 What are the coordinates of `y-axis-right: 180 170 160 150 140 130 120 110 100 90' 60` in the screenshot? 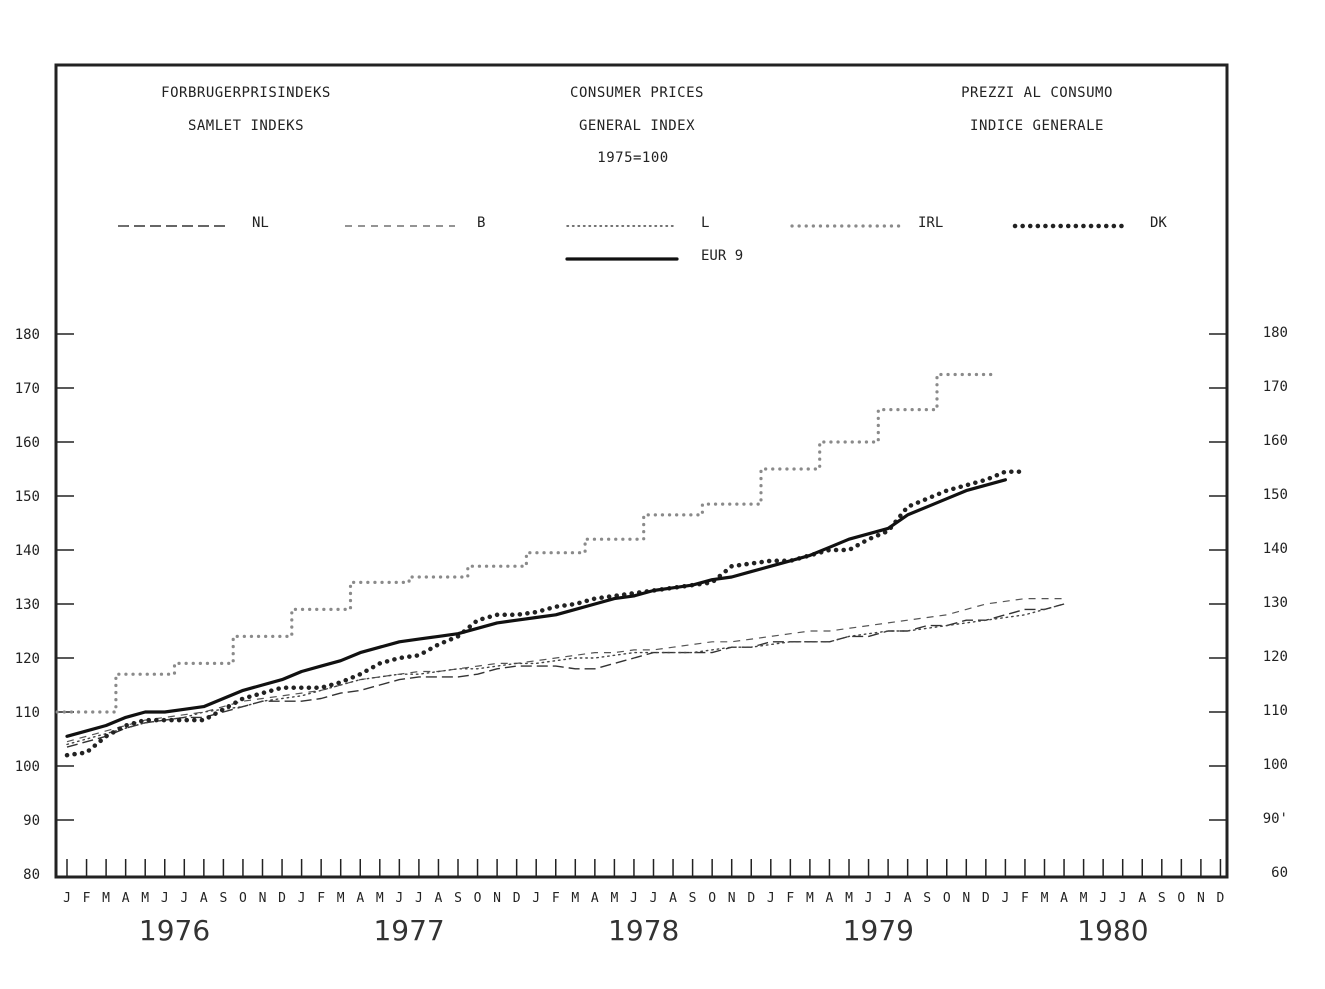 It's located at (1248, 603).